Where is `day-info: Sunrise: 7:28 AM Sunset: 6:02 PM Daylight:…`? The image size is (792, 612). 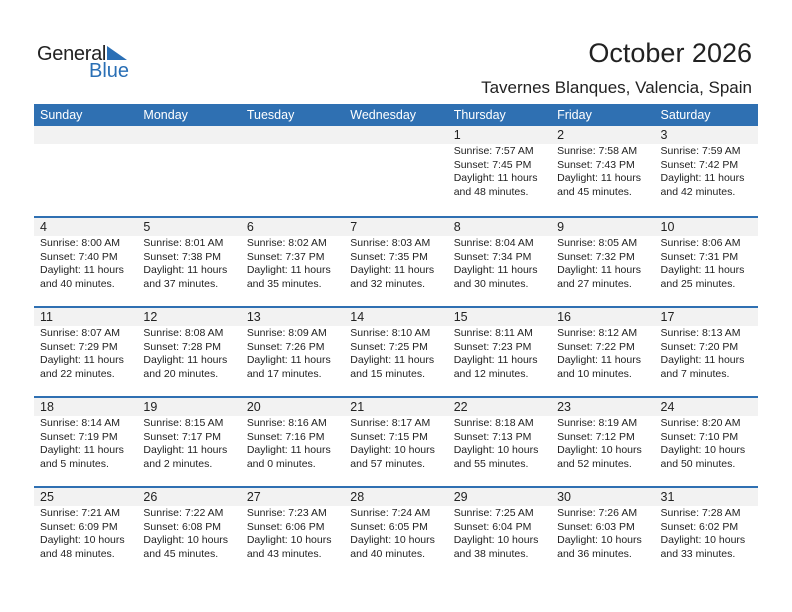
day-info: Sunrise: 7:28 AM Sunset: 6:02 PM Daylight:… is located at coordinates (706, 533).